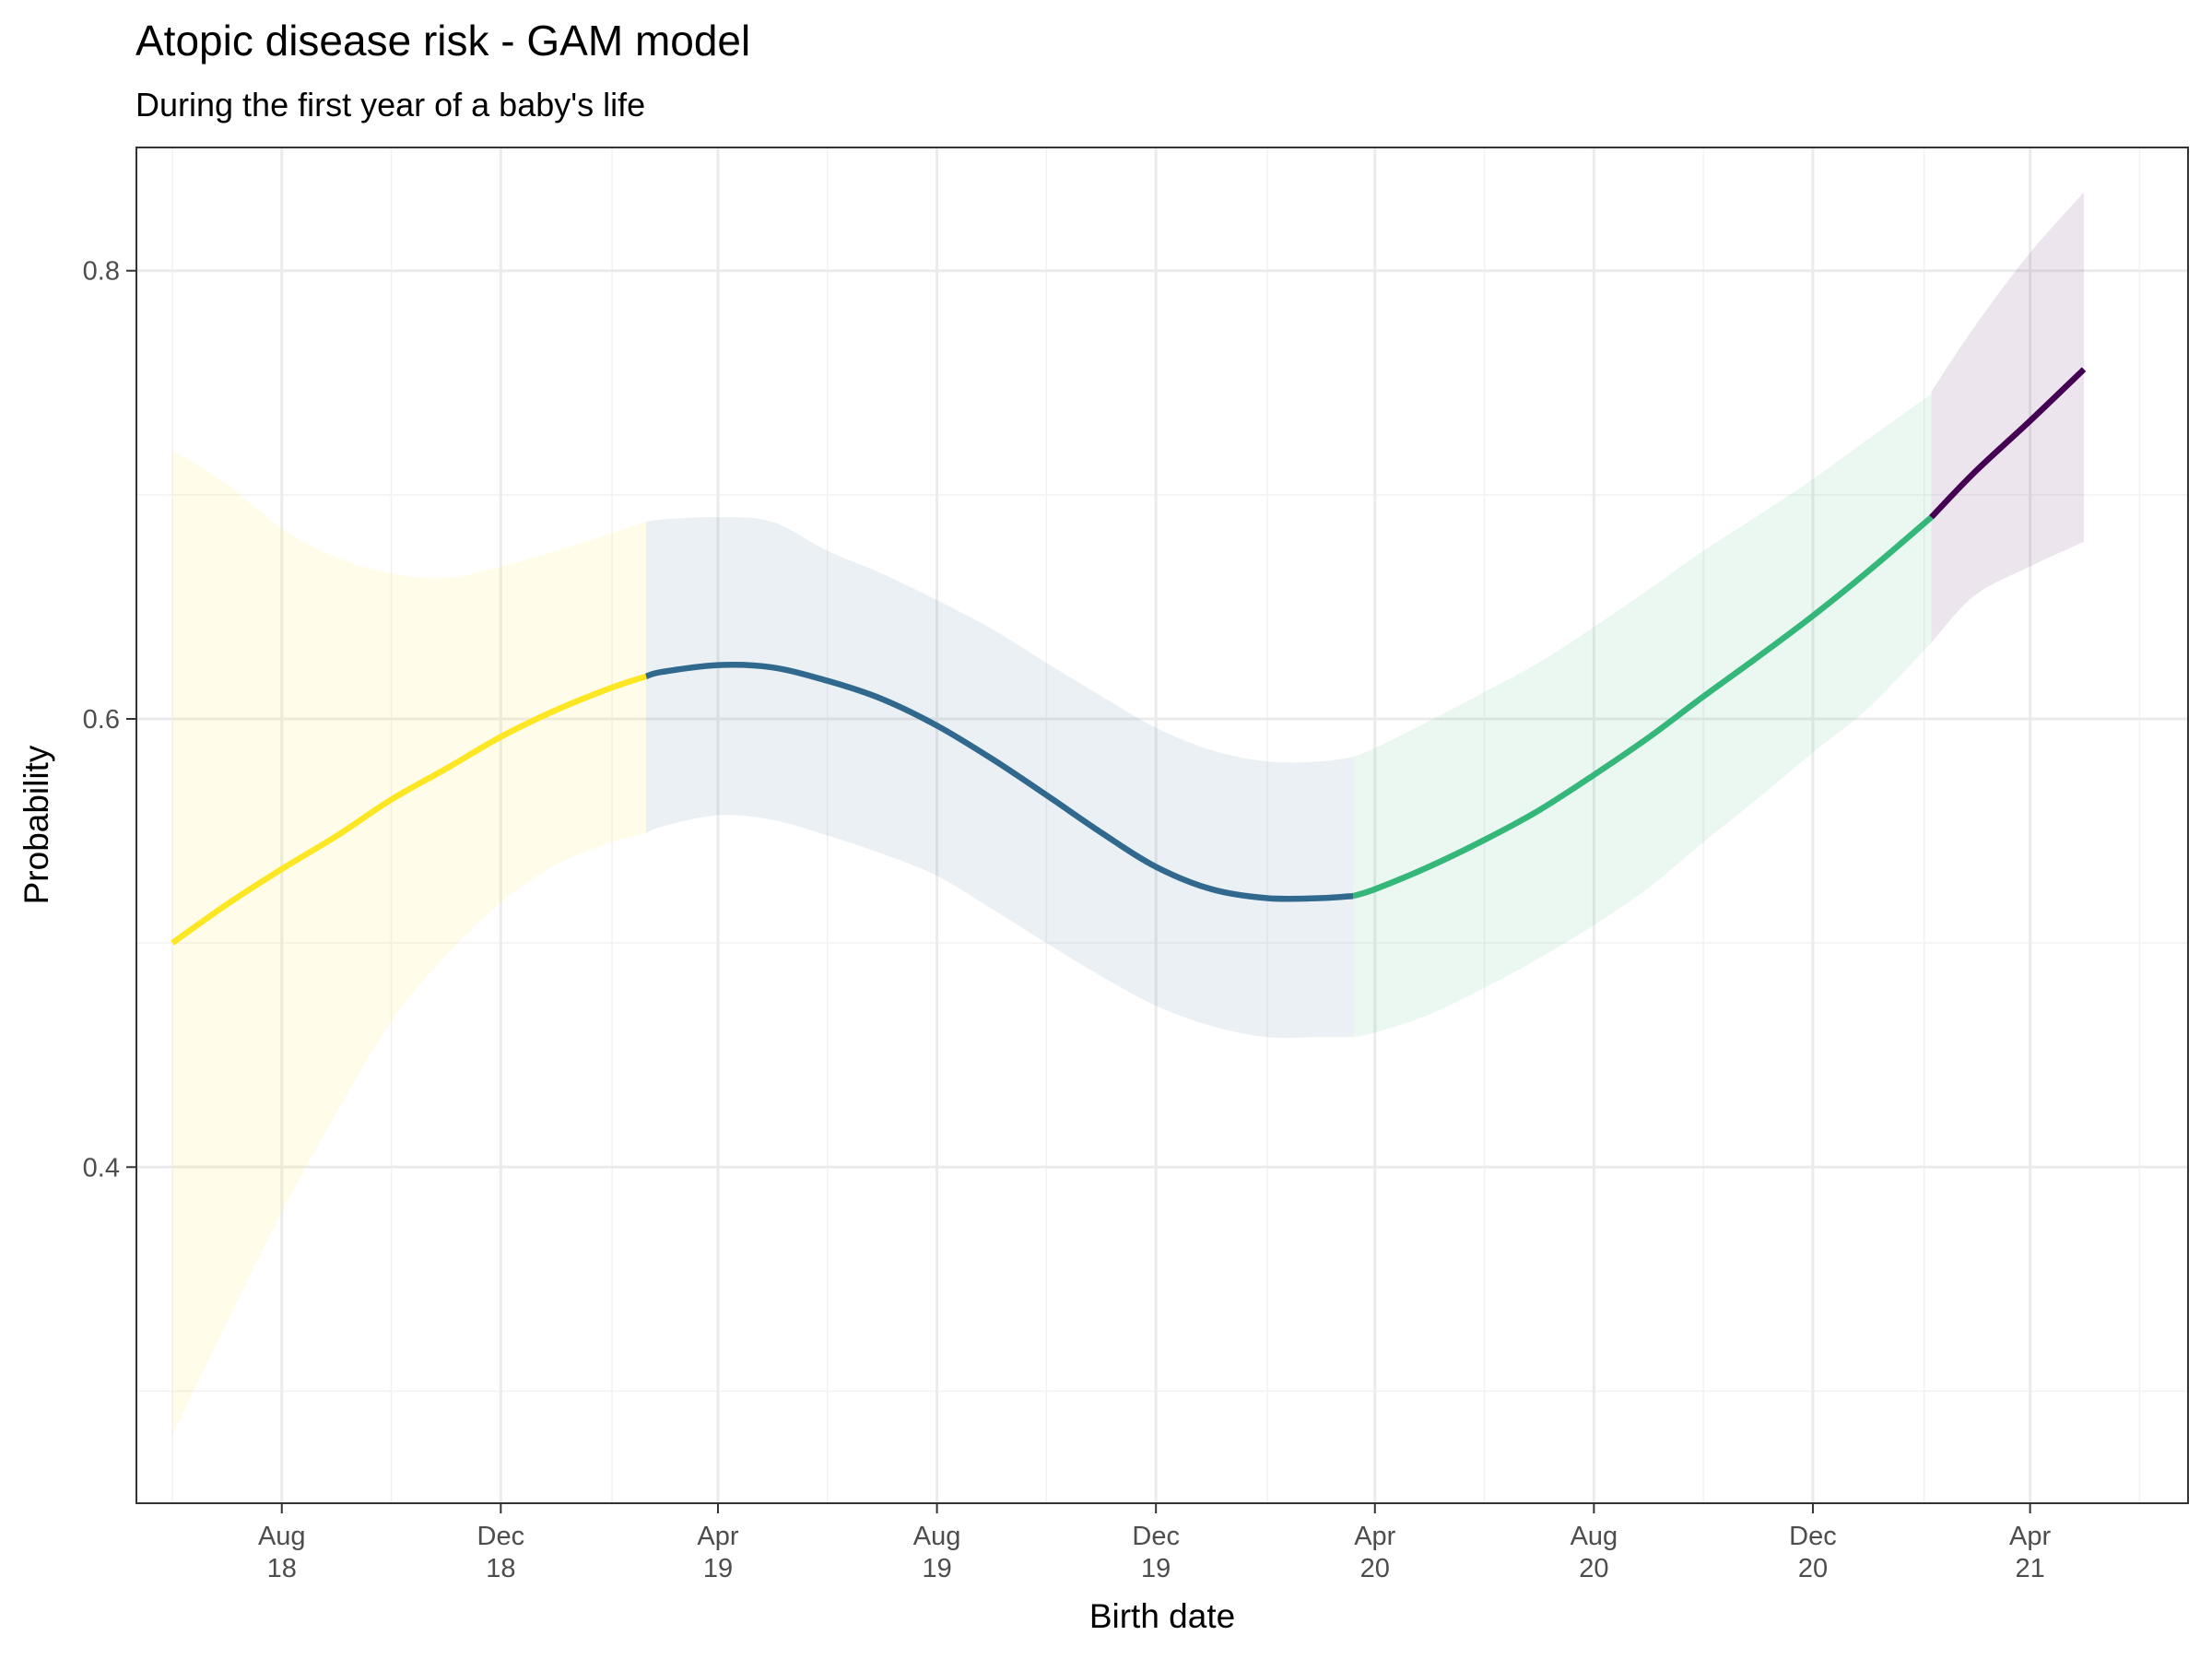 Image resolution: width=2212 pixels, height=1659 pixels. I want to click on x-tick-label-line: 21, so click(2029, 1568).